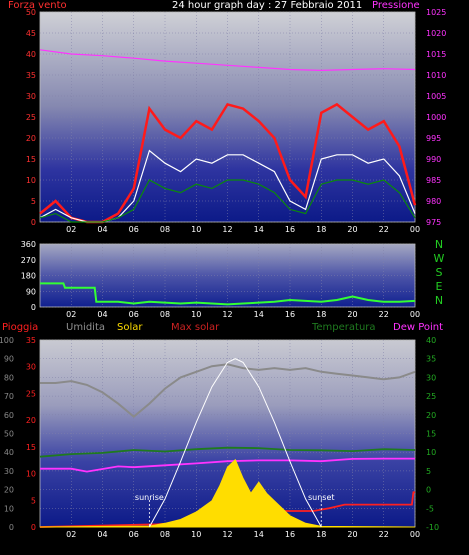 Image resolution: width=469 pixels, height=555 pixels. Describe the element at coordinates (436, 75) in the screenshot. I see `y2-tick-1-7: 1010` at that location.